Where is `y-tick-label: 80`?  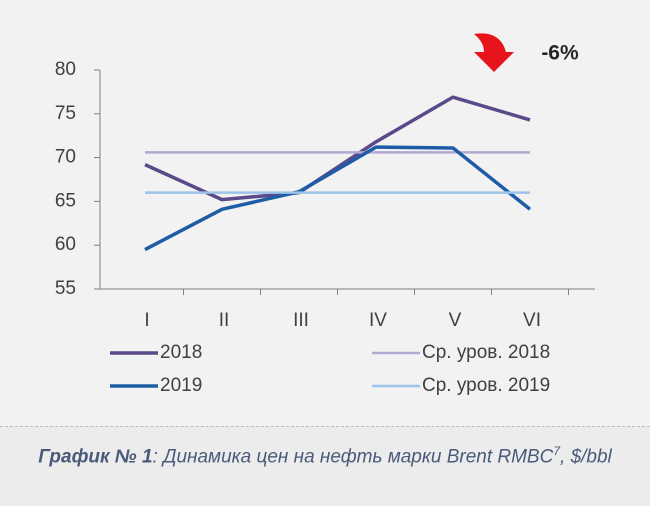 y-tick-label: 80 is located at coordinates (65, 69).